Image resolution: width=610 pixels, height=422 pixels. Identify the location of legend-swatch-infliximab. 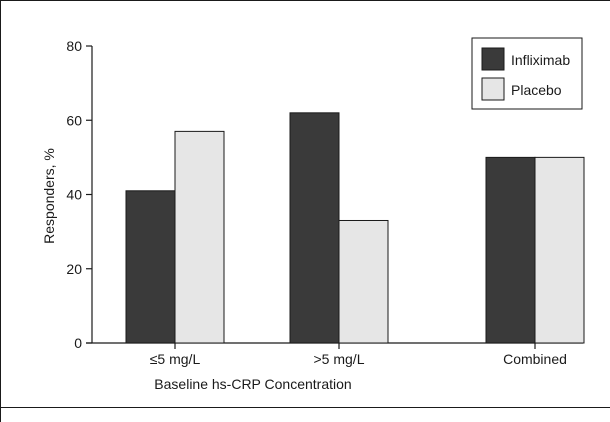
(493, 59).